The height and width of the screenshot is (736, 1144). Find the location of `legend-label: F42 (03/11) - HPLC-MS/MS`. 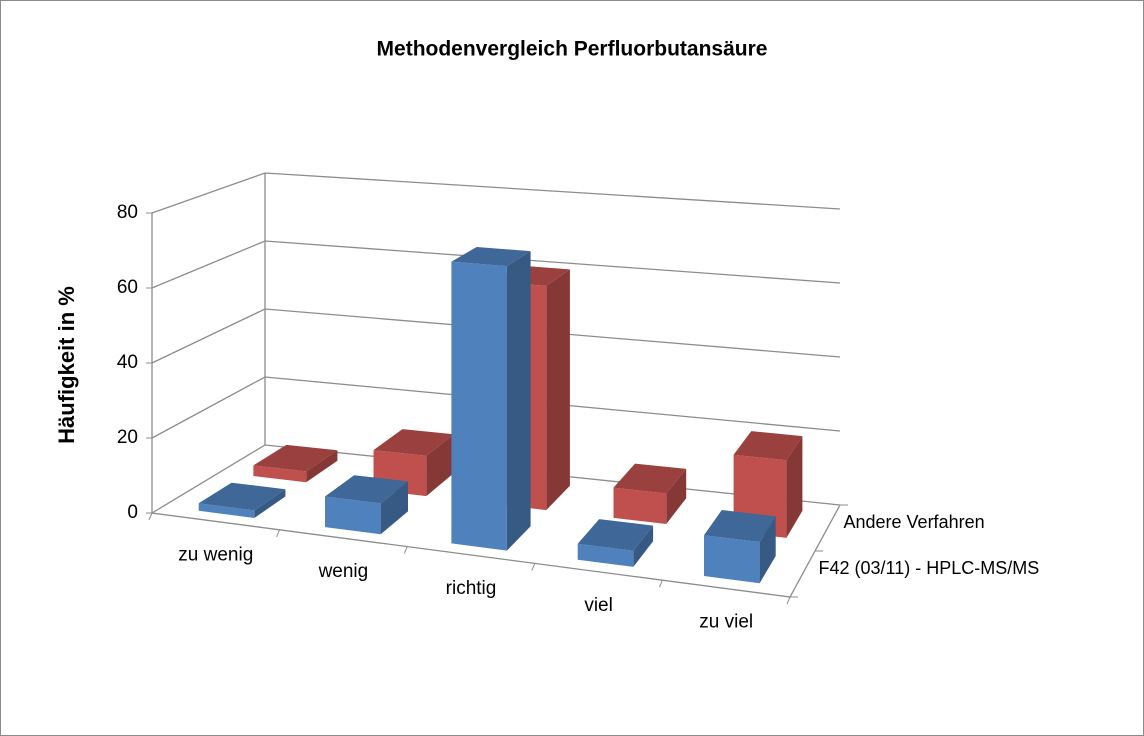

legend-label: F42 (03/11) - HPLC-MS/MS is located at coordinates (929, 568).